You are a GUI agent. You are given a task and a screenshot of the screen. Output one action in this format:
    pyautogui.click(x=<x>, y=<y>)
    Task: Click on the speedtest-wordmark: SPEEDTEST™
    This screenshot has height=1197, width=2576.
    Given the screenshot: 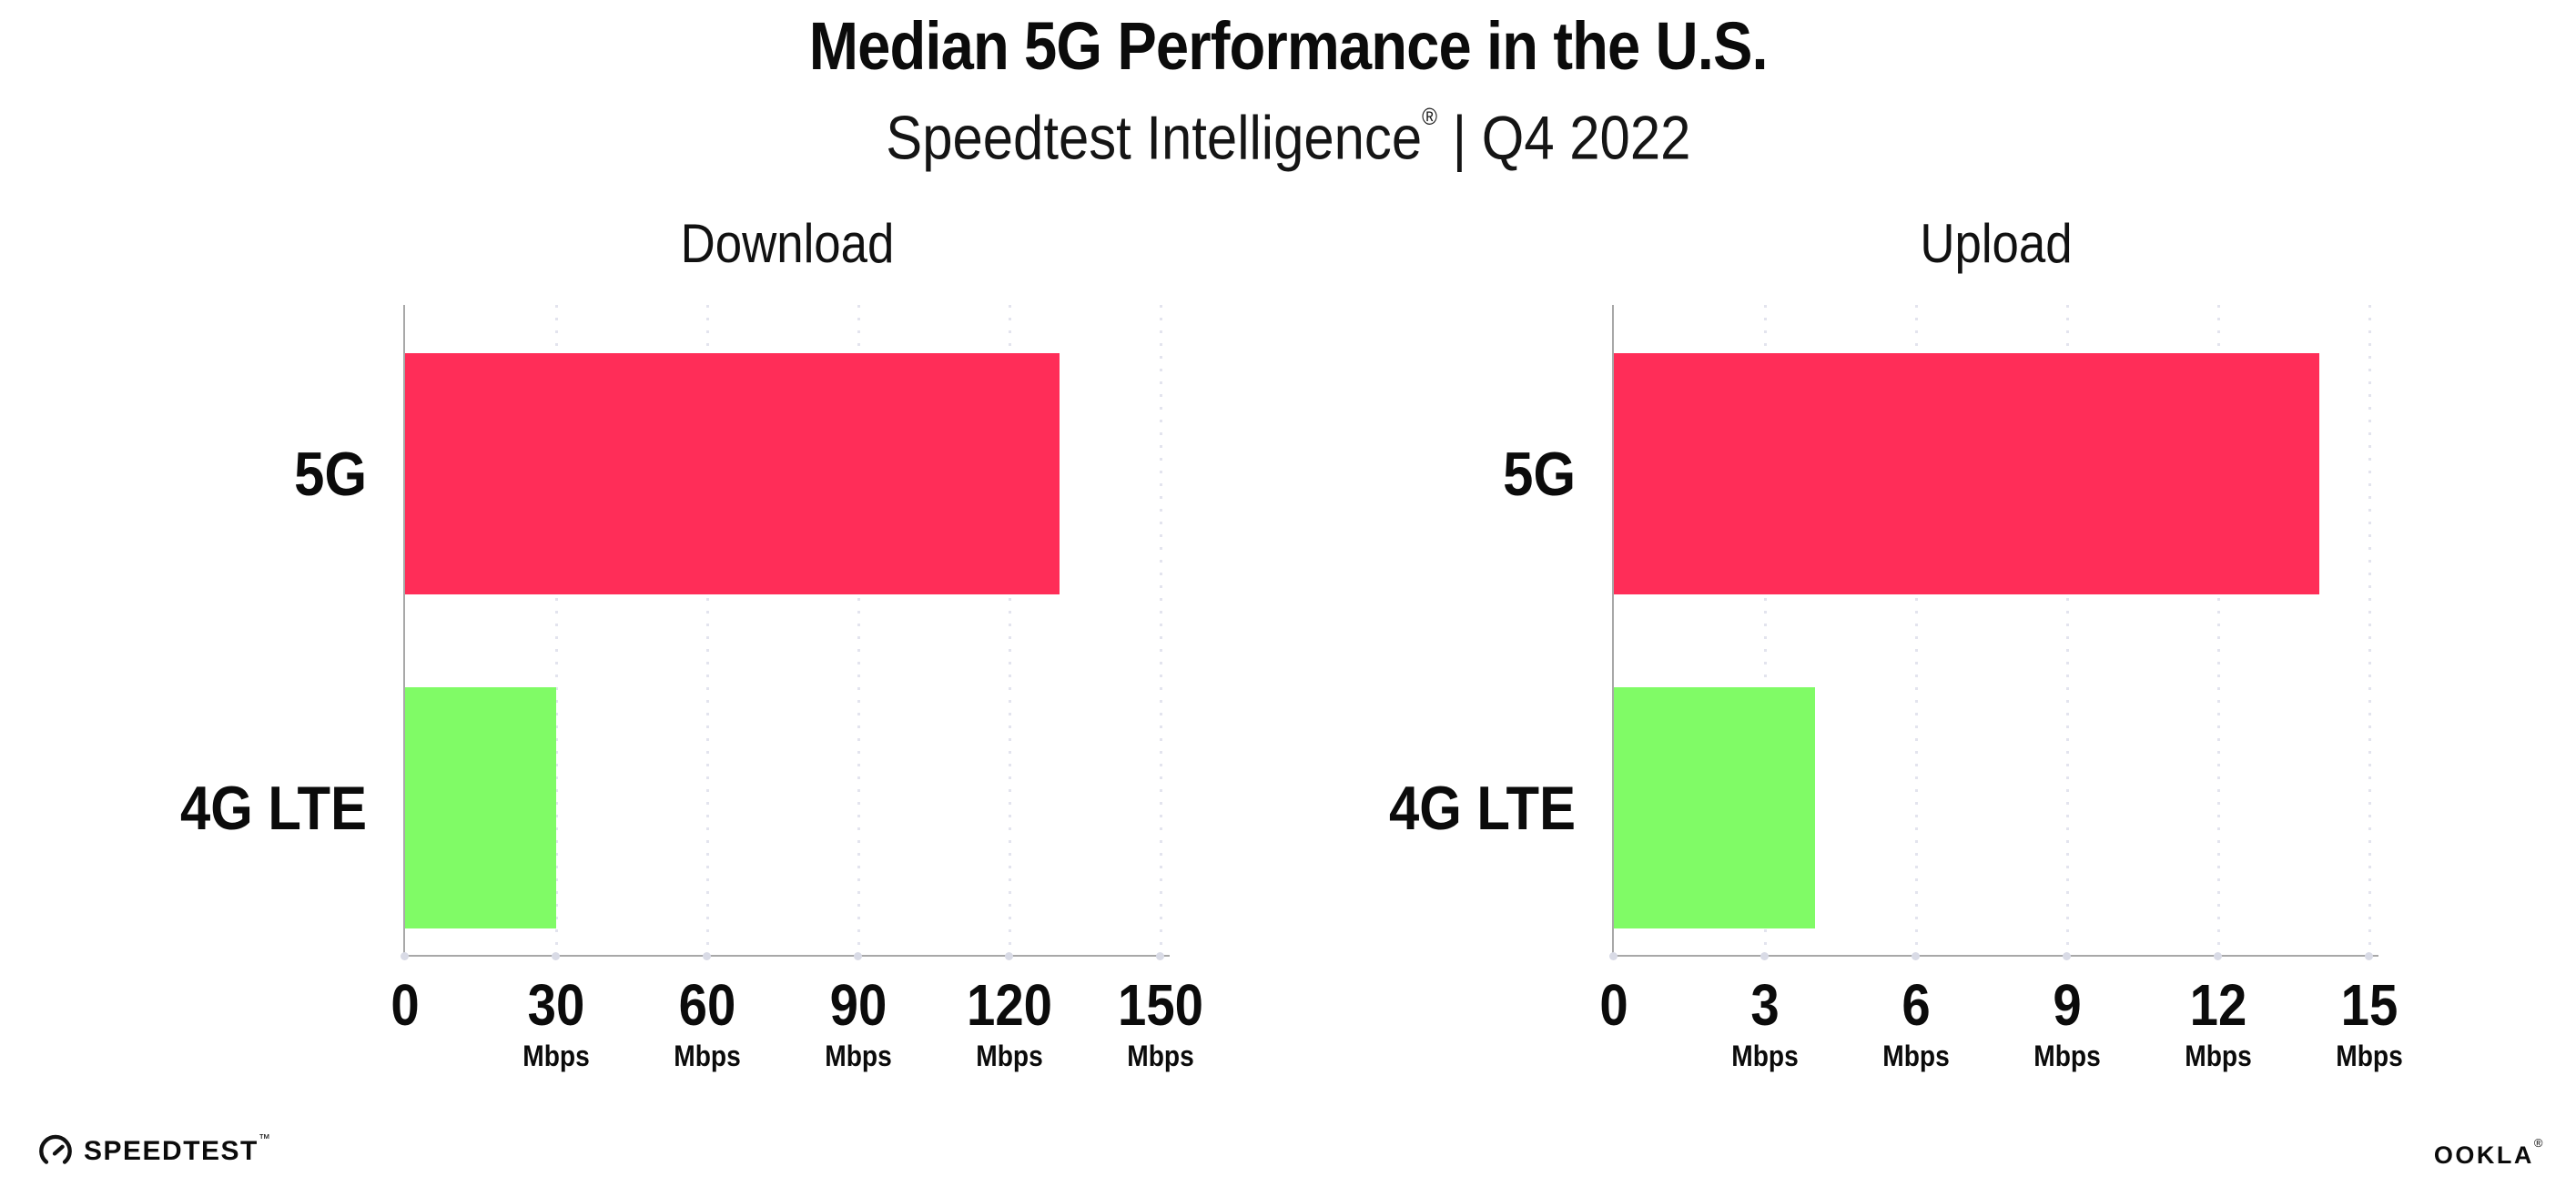 What is the action you would take?
    pyautogui.click(x=178, y=1149)
    